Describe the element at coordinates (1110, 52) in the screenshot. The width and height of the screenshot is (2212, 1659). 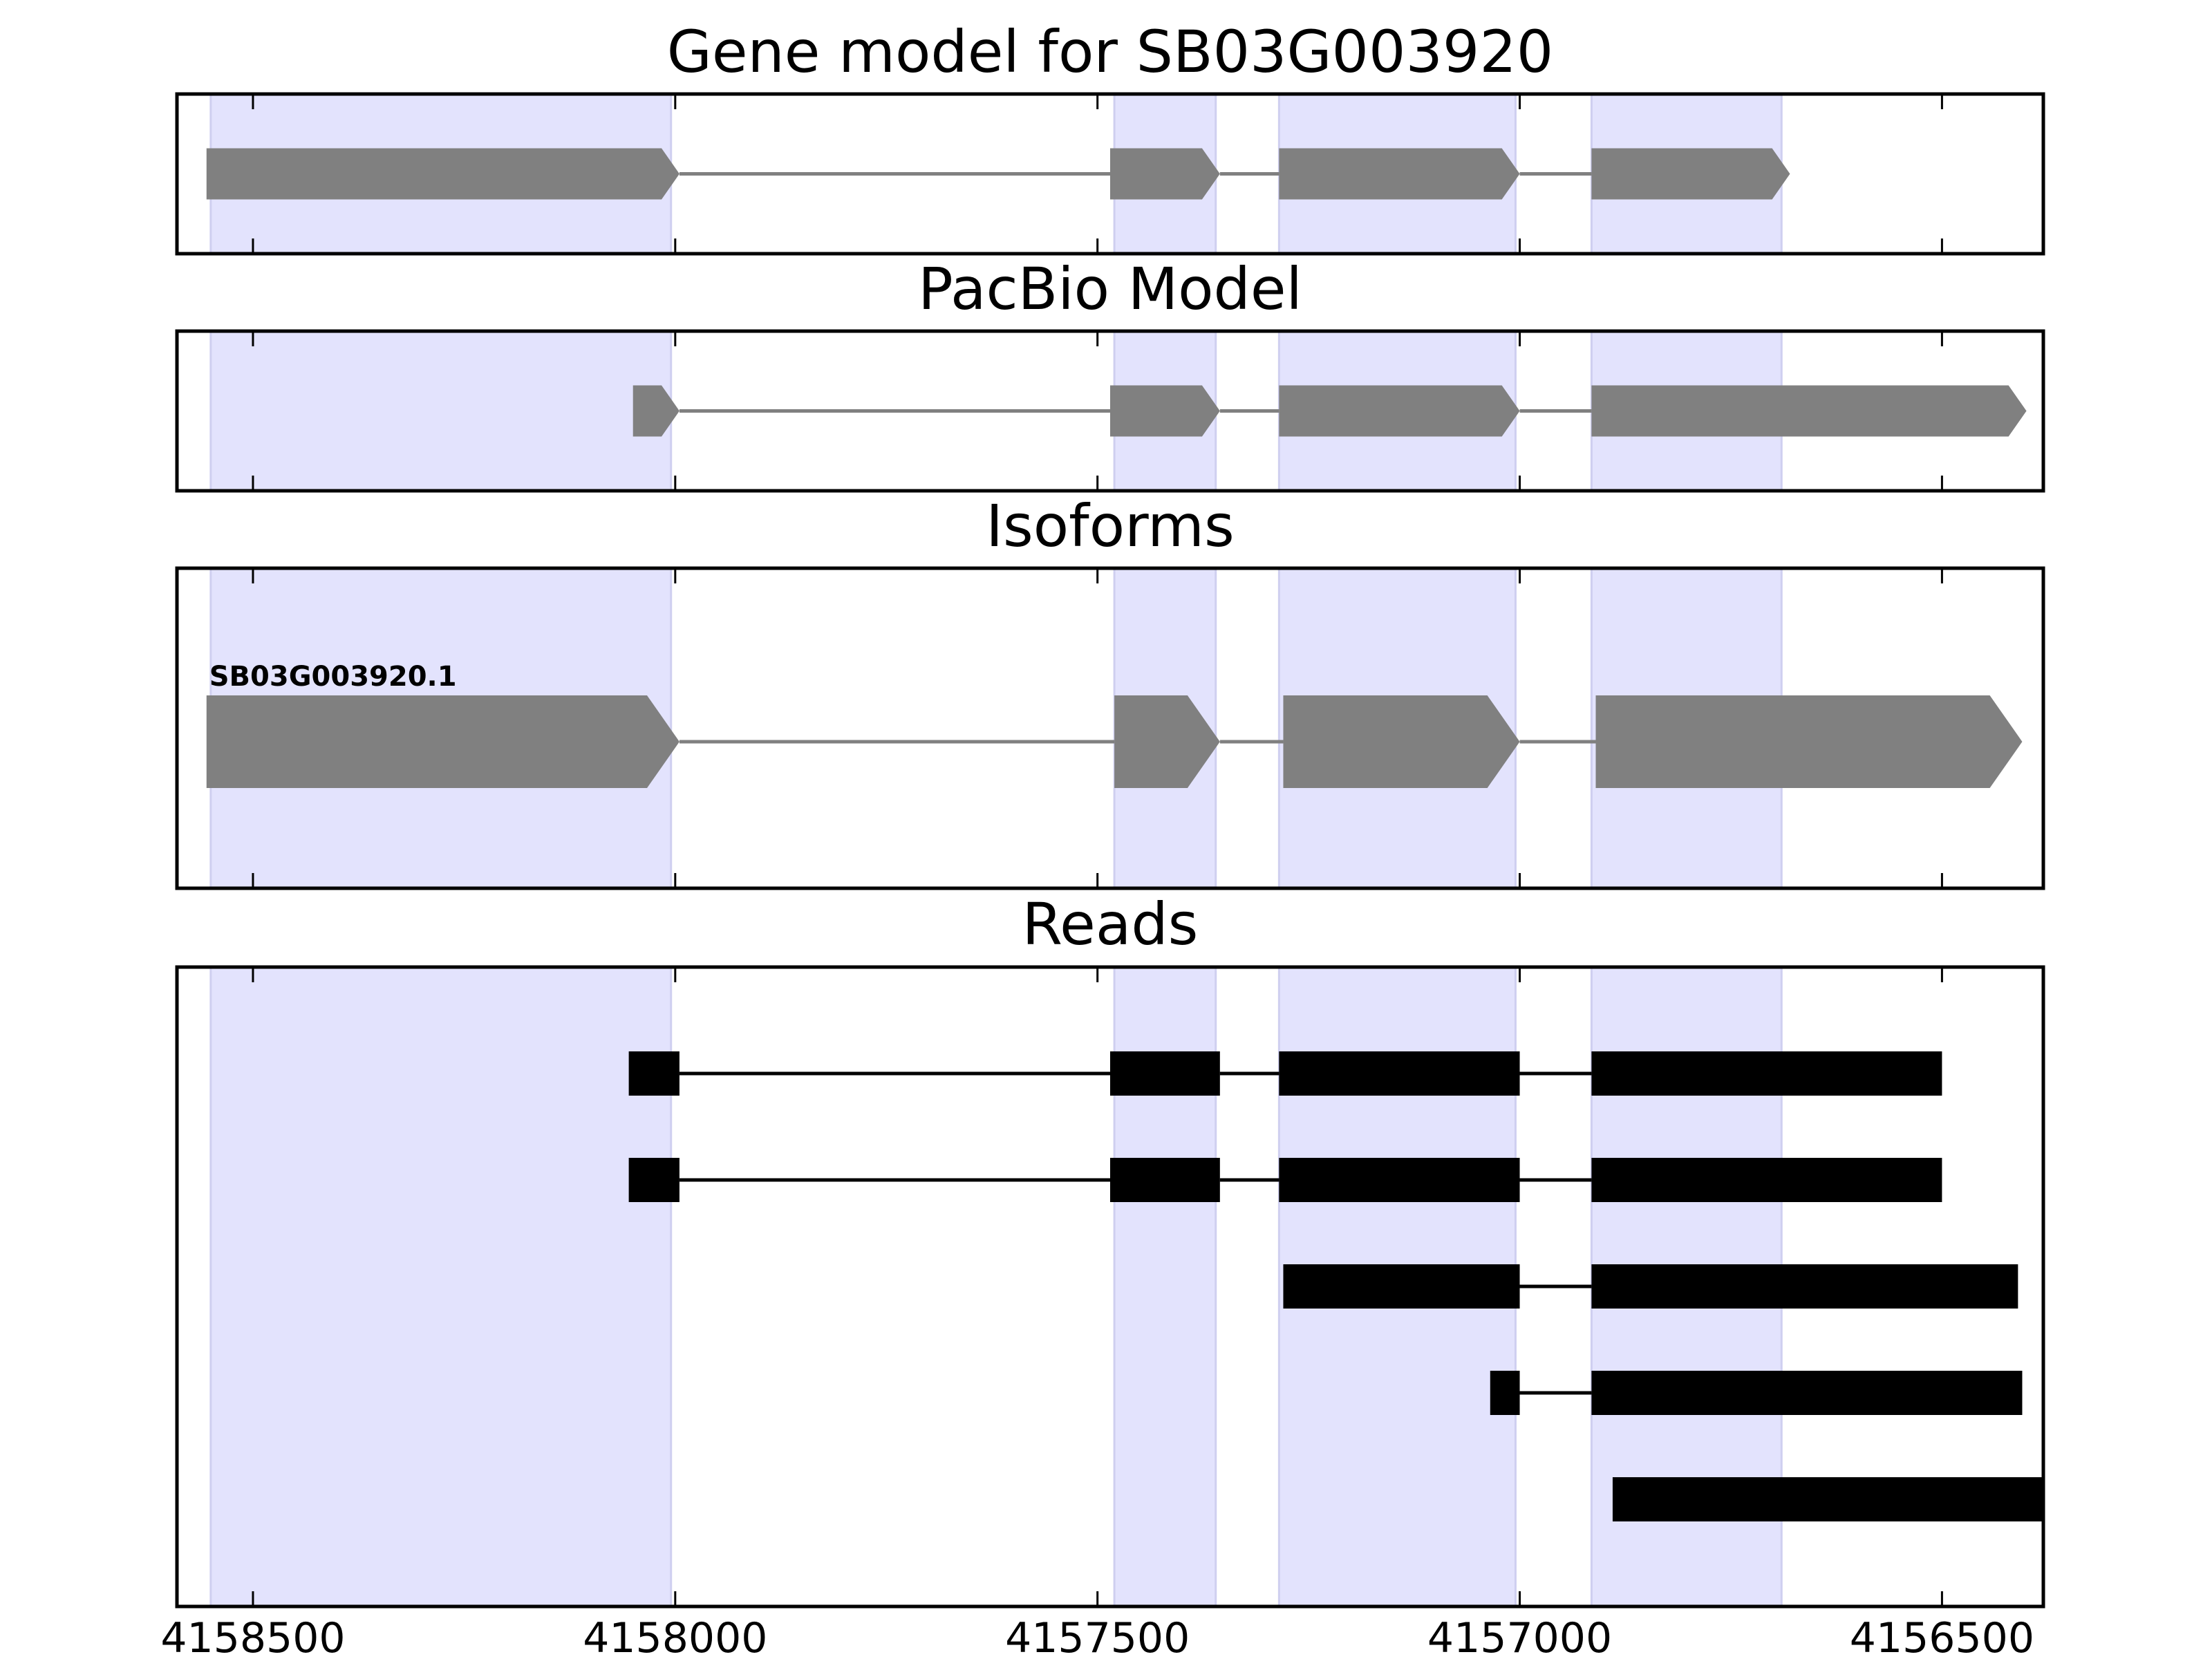
I see `panel-title: Gene model for SB03G003920` at that location.